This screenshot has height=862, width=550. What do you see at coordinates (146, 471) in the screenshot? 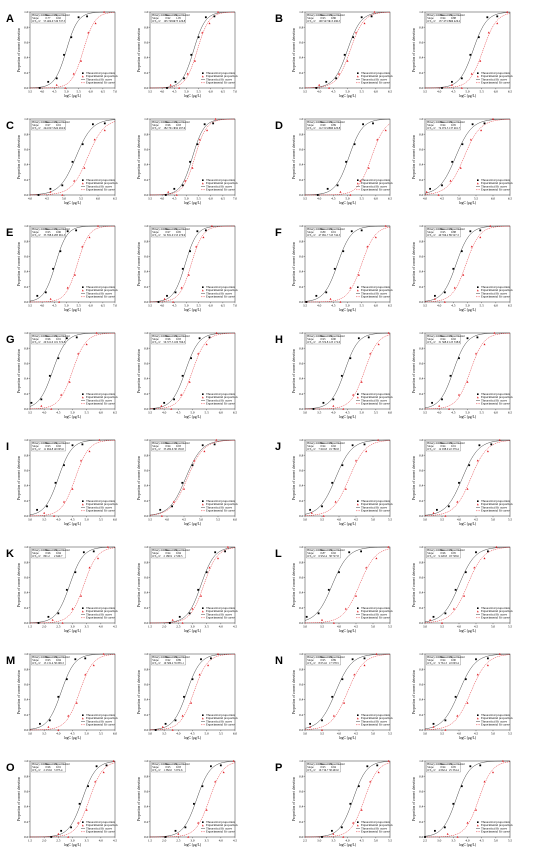
I see `y-tick-label: 0.6` at bounding box center [146, 471].